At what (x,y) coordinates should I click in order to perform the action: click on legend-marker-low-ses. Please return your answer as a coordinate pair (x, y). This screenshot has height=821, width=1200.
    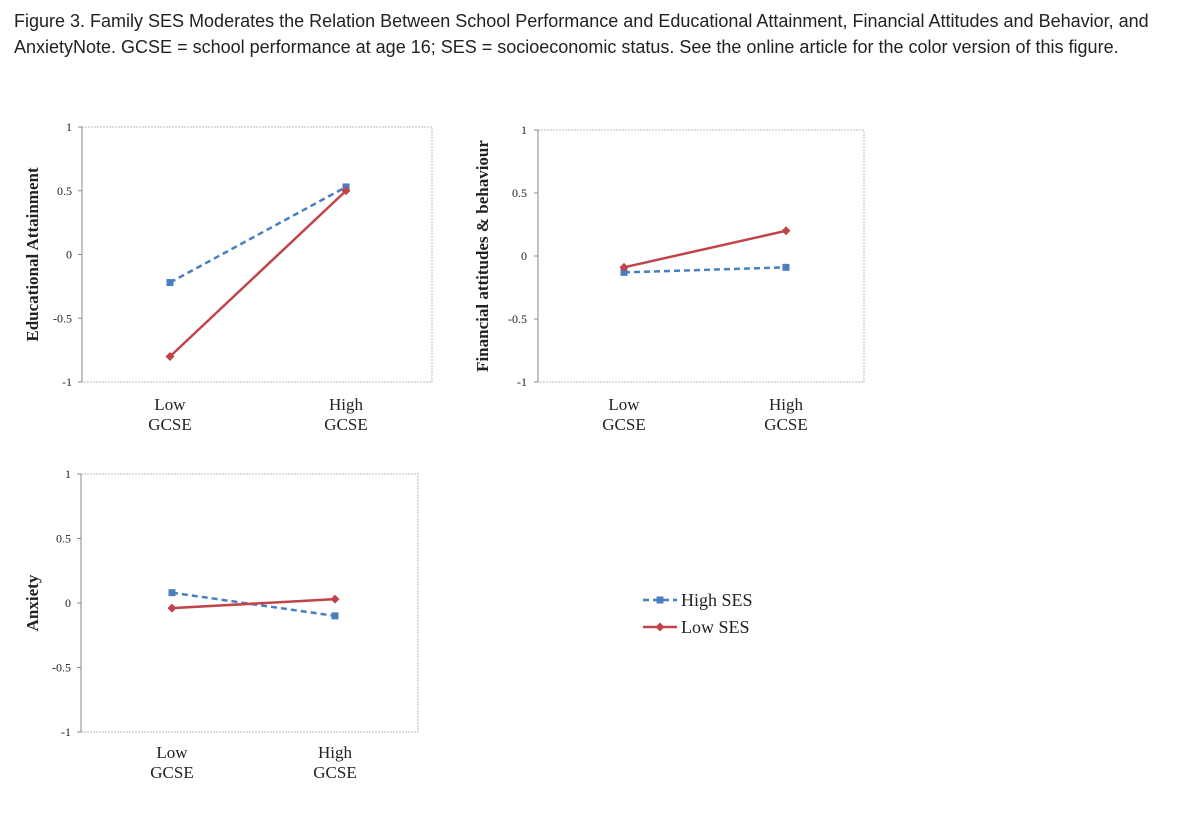
    Looking at the image, I should click on (660, 627).